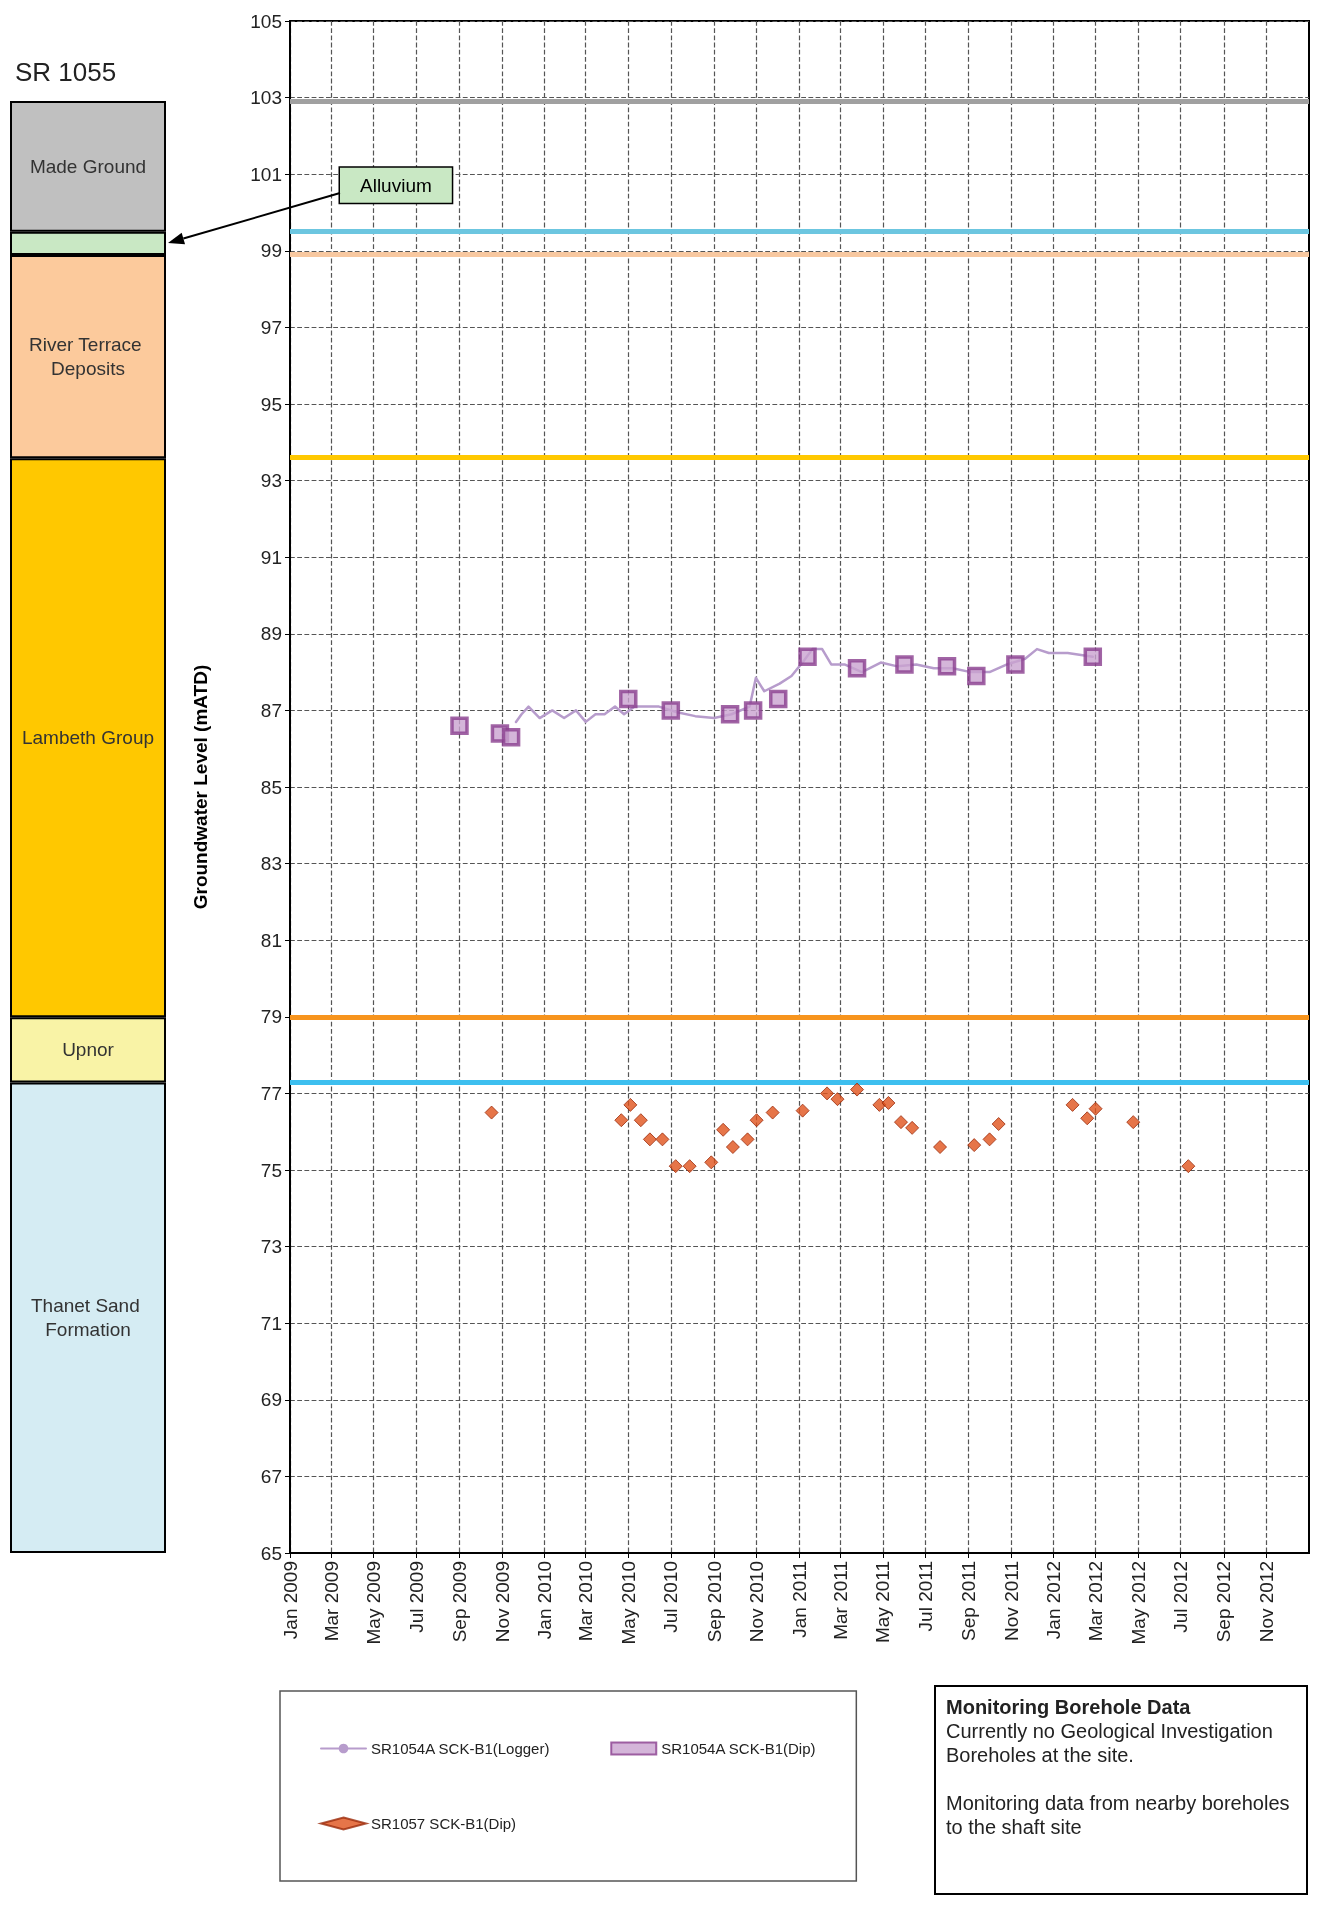 This screenshot has width=1319, height=1911. Describe the element at coordinates (200, 787) in the screenshot. I see `y-axis-title: Groundwater Level (mATD)` at that location.